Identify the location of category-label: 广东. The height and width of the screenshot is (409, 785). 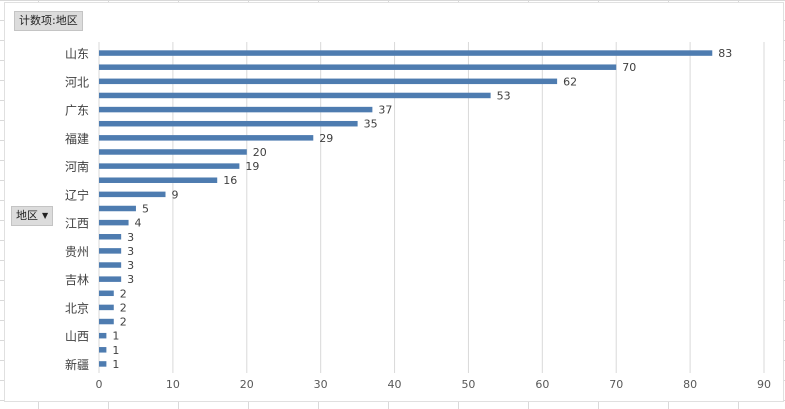
(77, 111).